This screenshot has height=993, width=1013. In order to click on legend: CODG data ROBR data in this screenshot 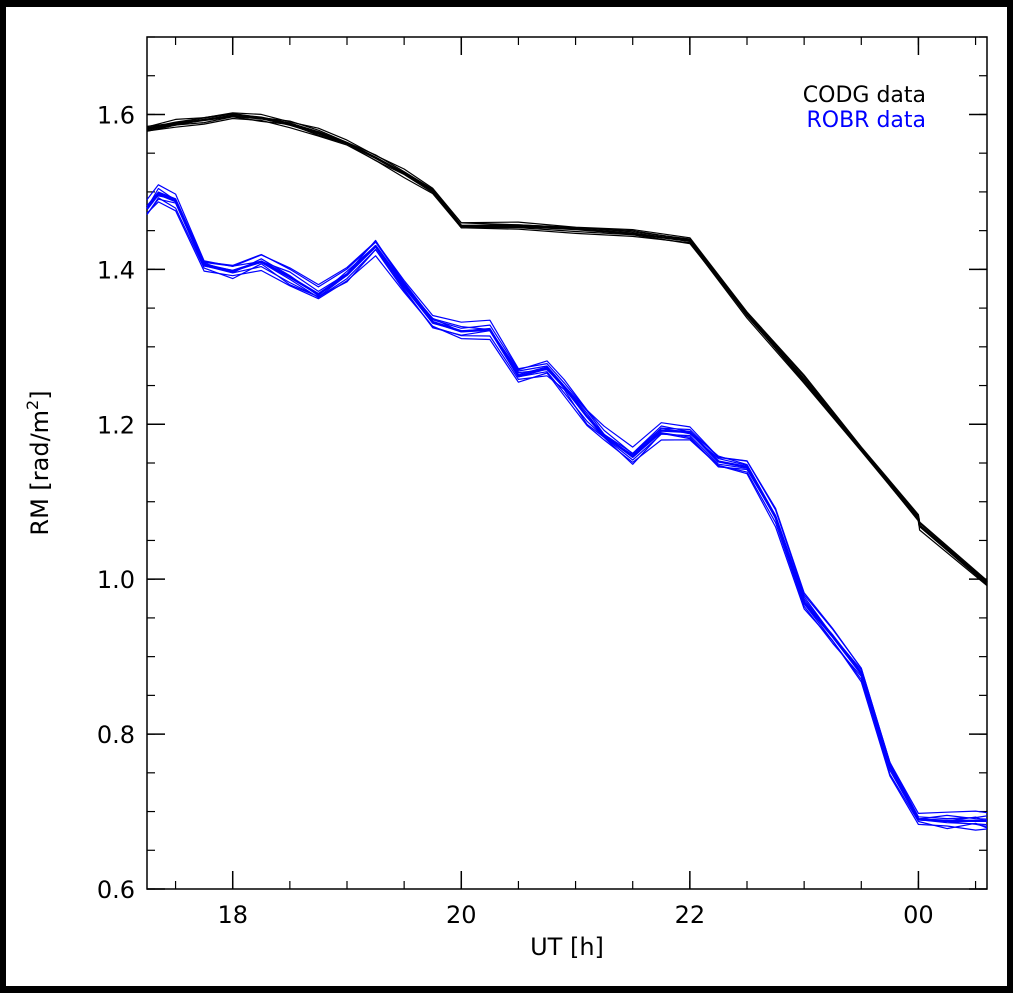, I will do `click(864, 108)`.